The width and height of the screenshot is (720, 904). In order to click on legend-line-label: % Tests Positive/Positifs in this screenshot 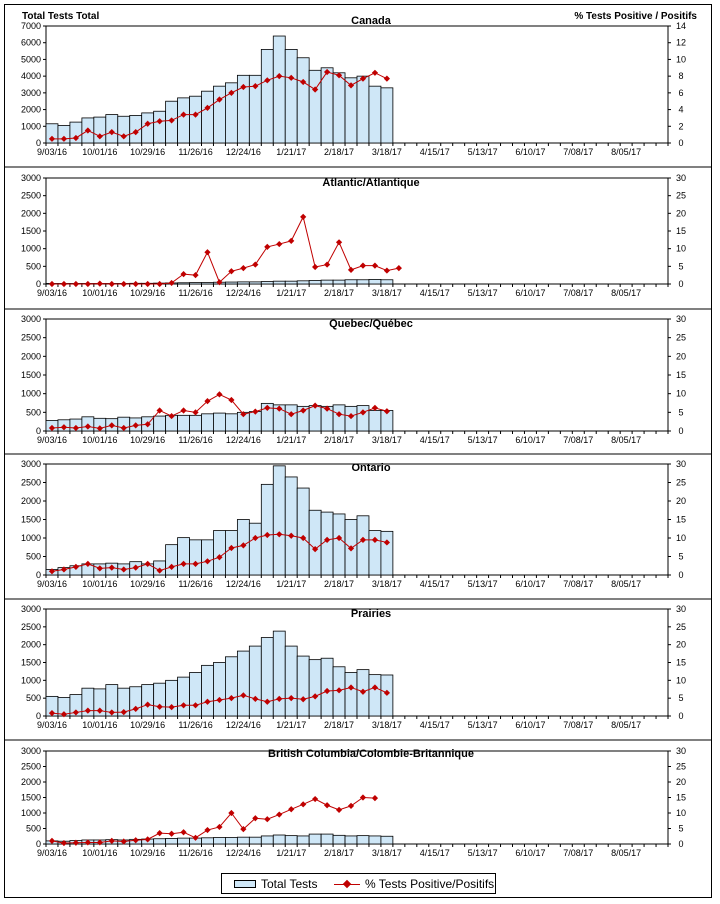, I will do `click(430, 884)`.